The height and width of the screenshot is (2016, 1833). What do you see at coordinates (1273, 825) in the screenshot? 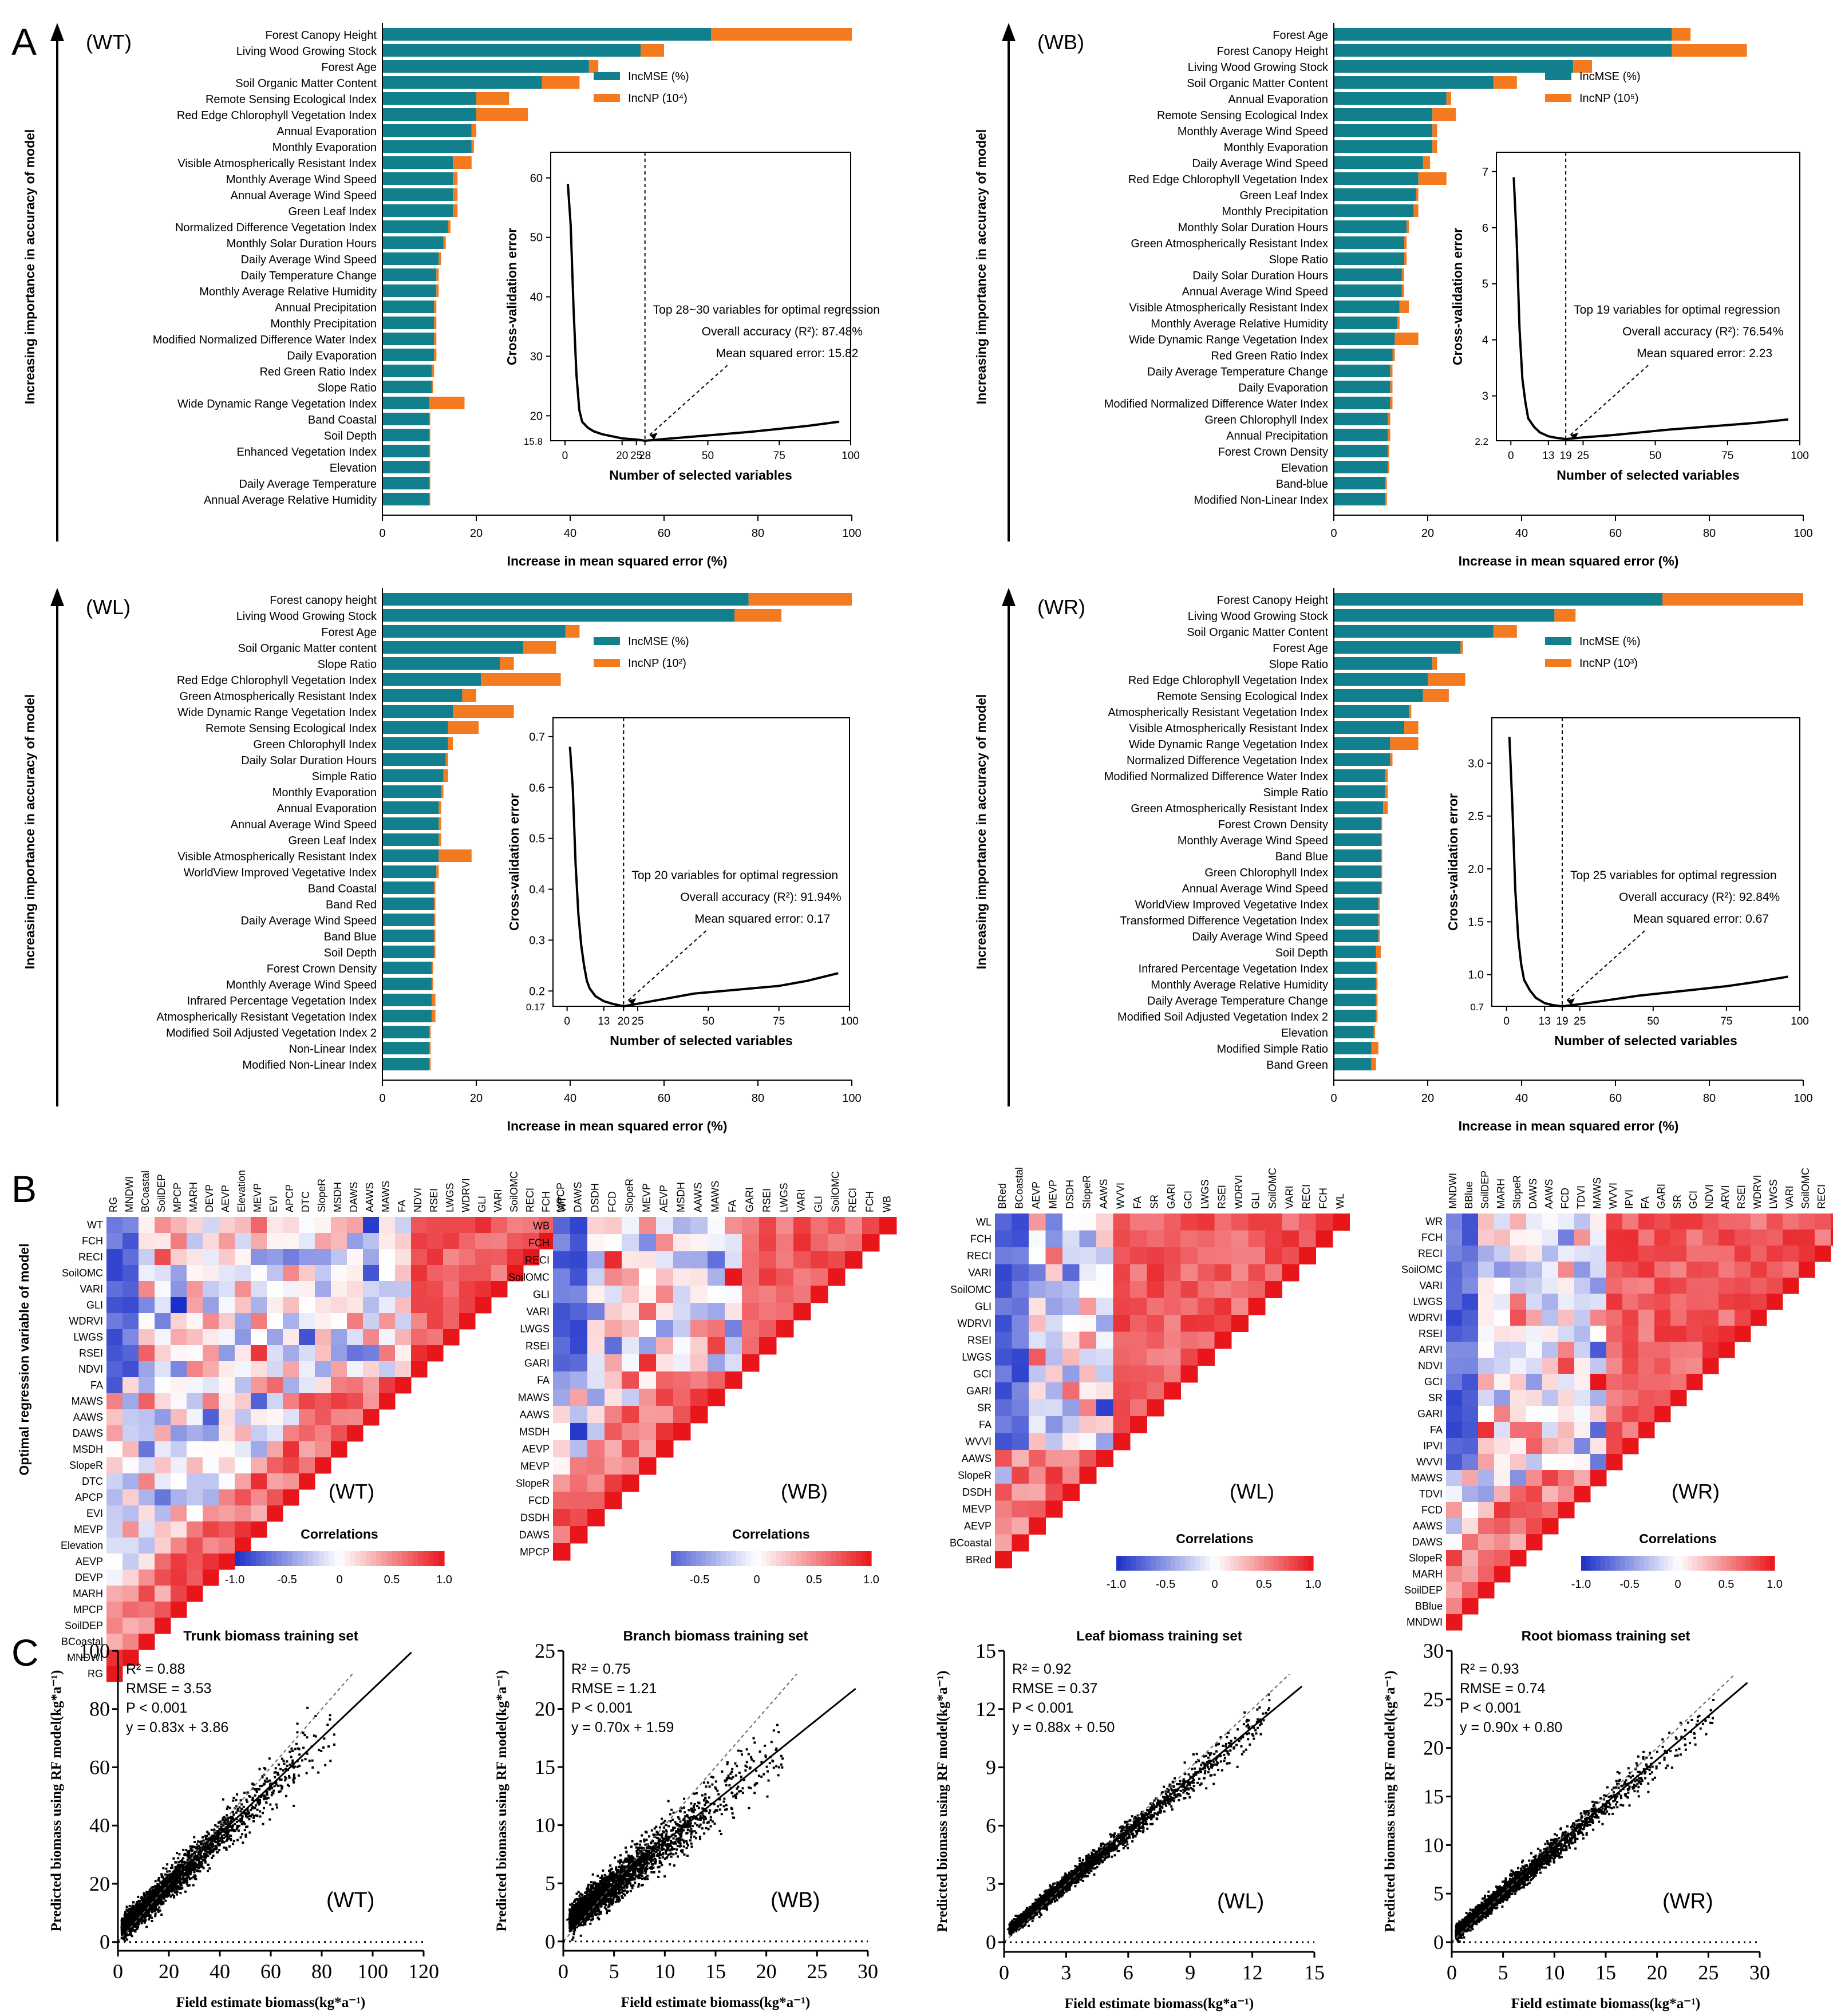
I see `category-label: Forest Crown Density` at bounding box center [1273, 825].